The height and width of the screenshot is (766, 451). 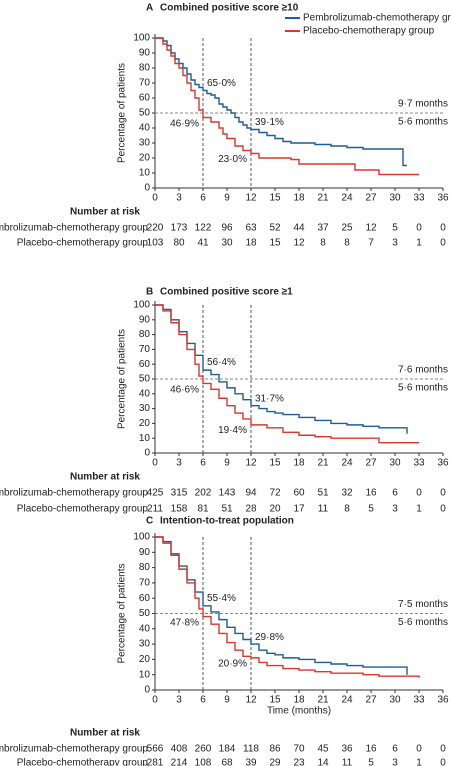 What do you see at coordinates (184, 123) in the screenshot?
I see `annotation: 46·9%` at bounding box center [184, 123].